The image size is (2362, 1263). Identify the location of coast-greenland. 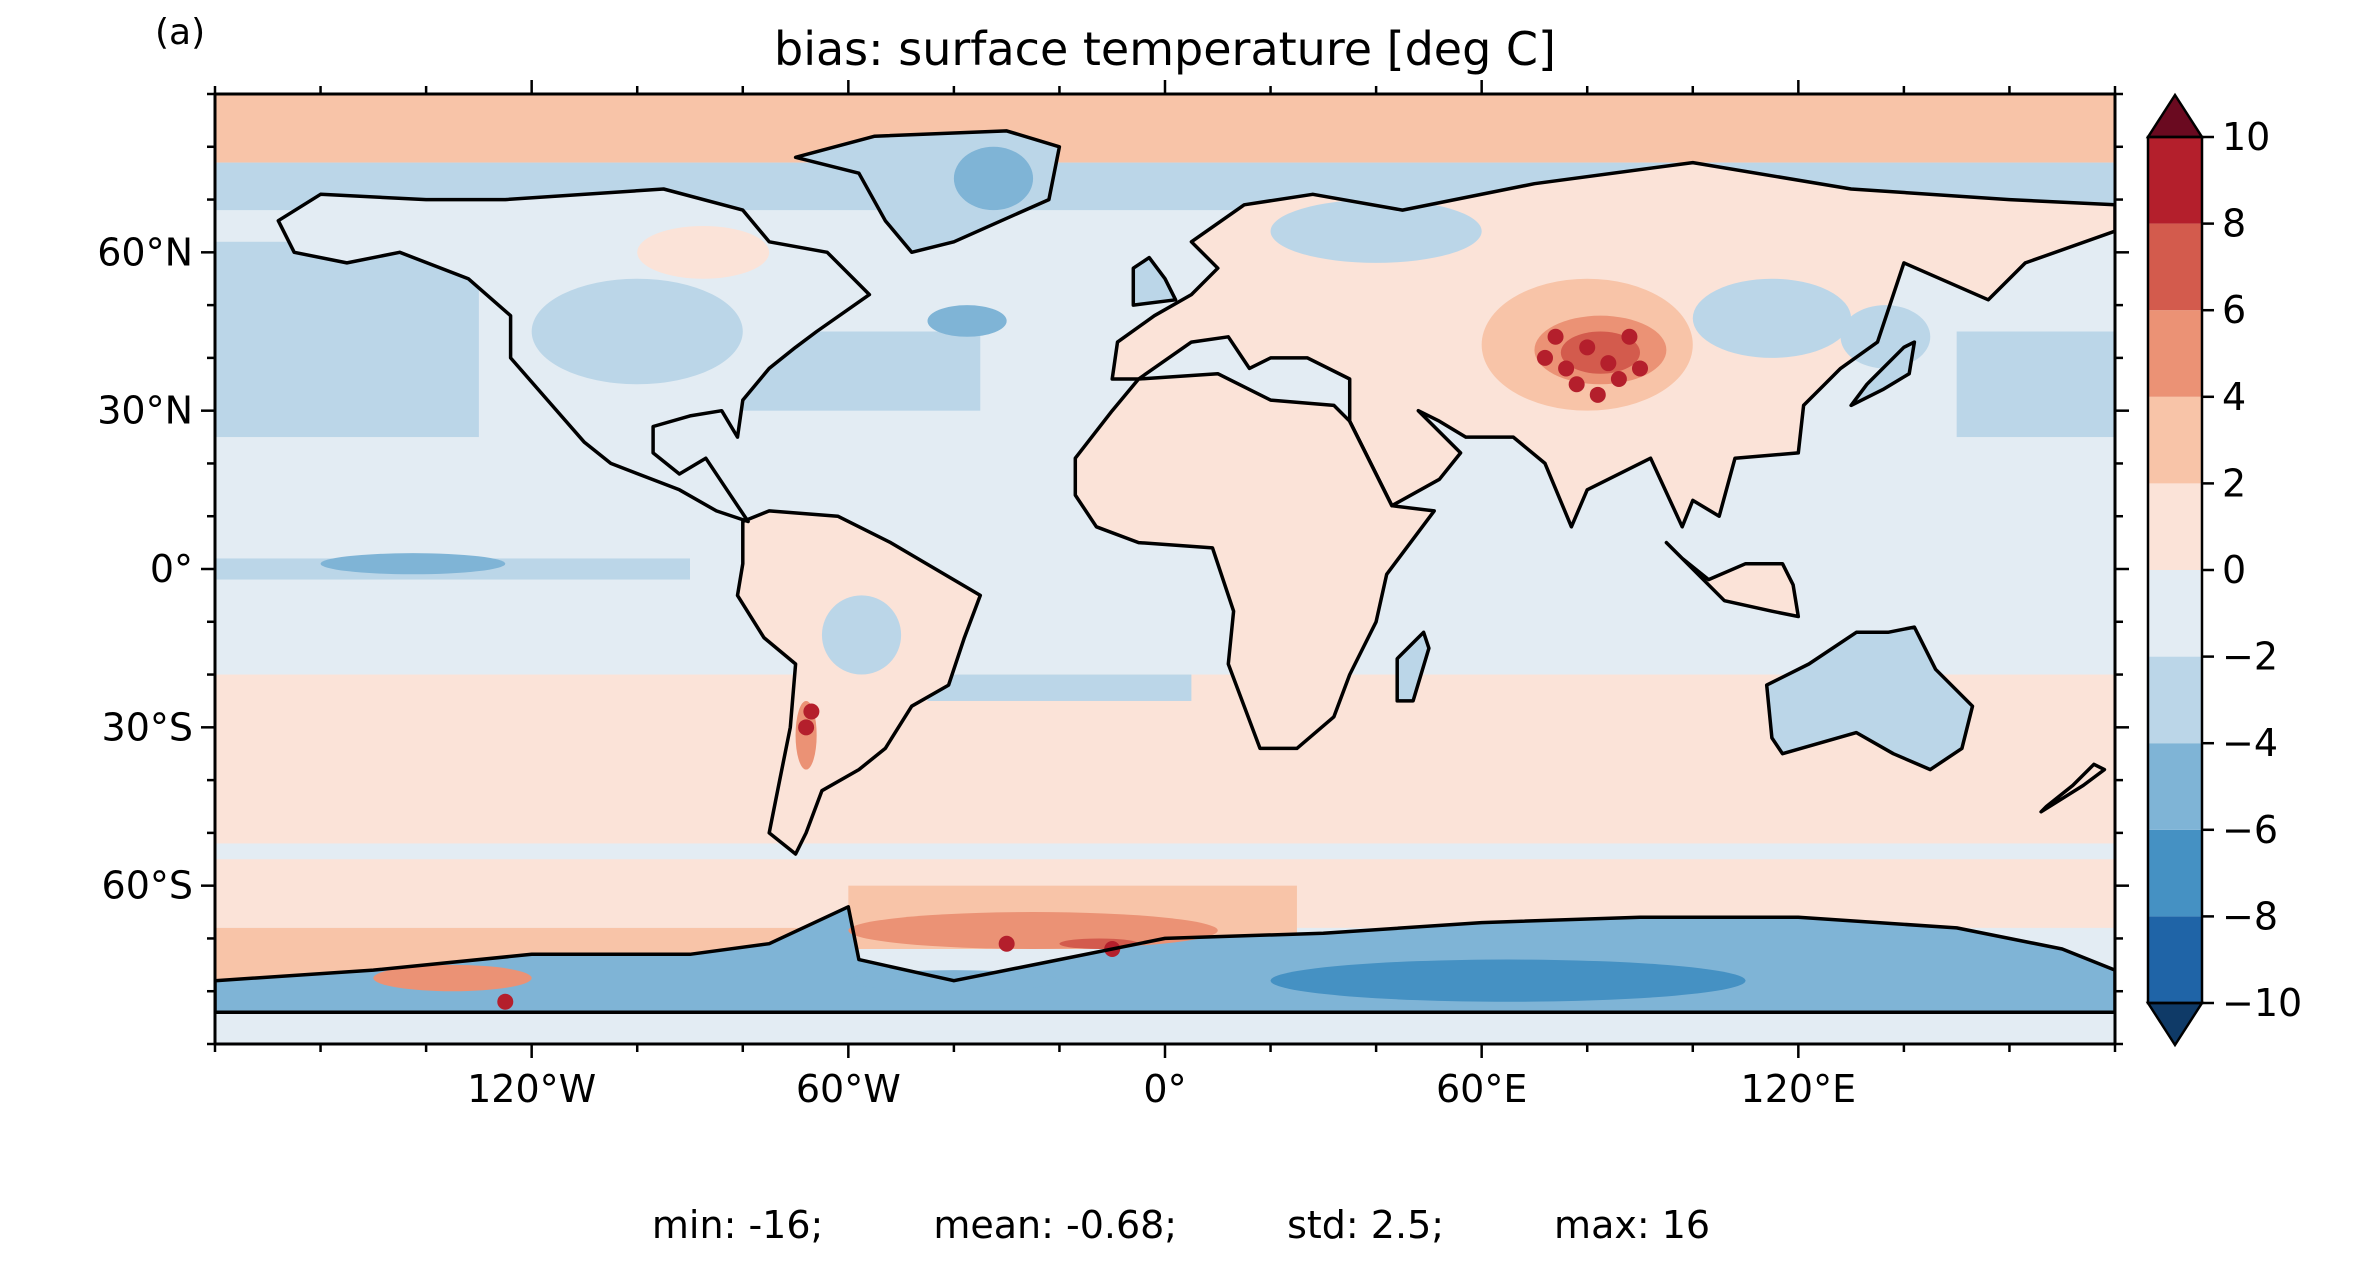
(927, 192).